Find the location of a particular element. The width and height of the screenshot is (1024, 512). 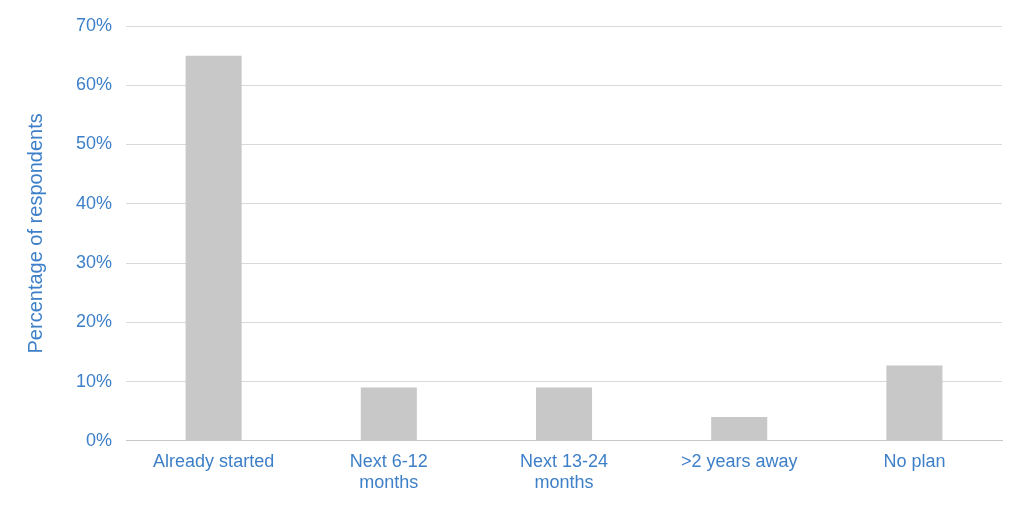

y-axis-title: Percentage of respondents is located at coordinates (34, 233).